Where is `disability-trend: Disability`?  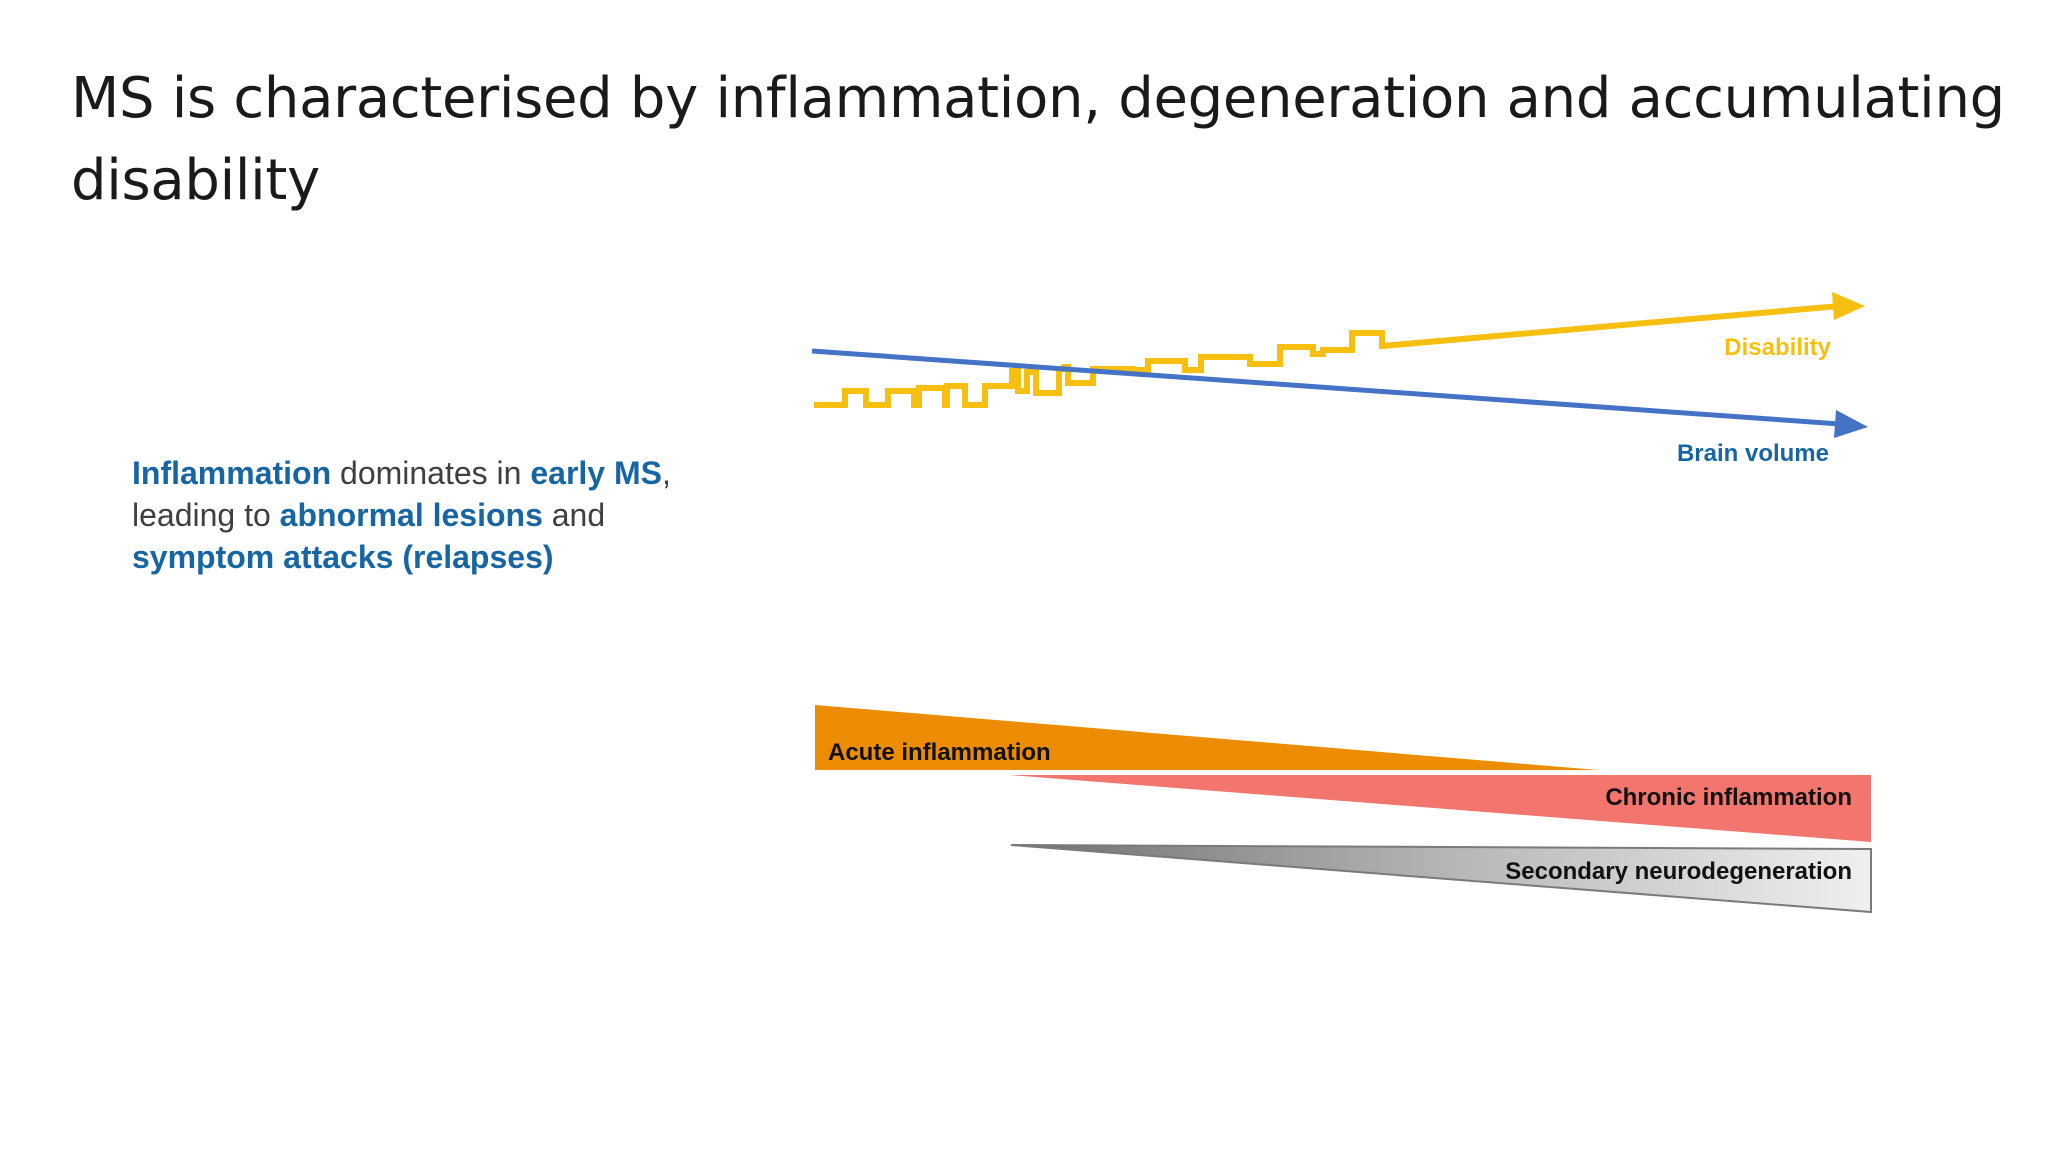
disability-trend: Disability is located at coordinates (1339, 350).